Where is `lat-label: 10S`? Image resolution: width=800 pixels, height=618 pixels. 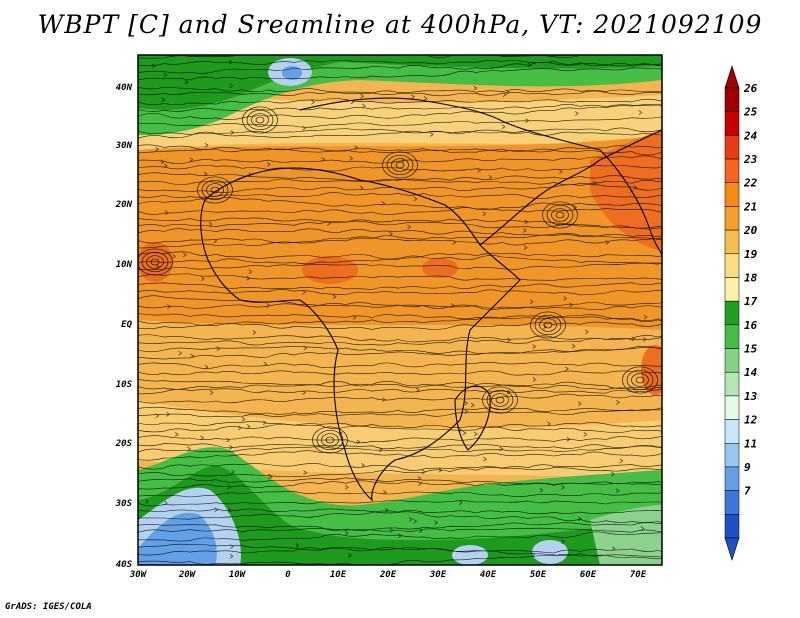 lat-label: 10S is located at coordinates (124, 385).